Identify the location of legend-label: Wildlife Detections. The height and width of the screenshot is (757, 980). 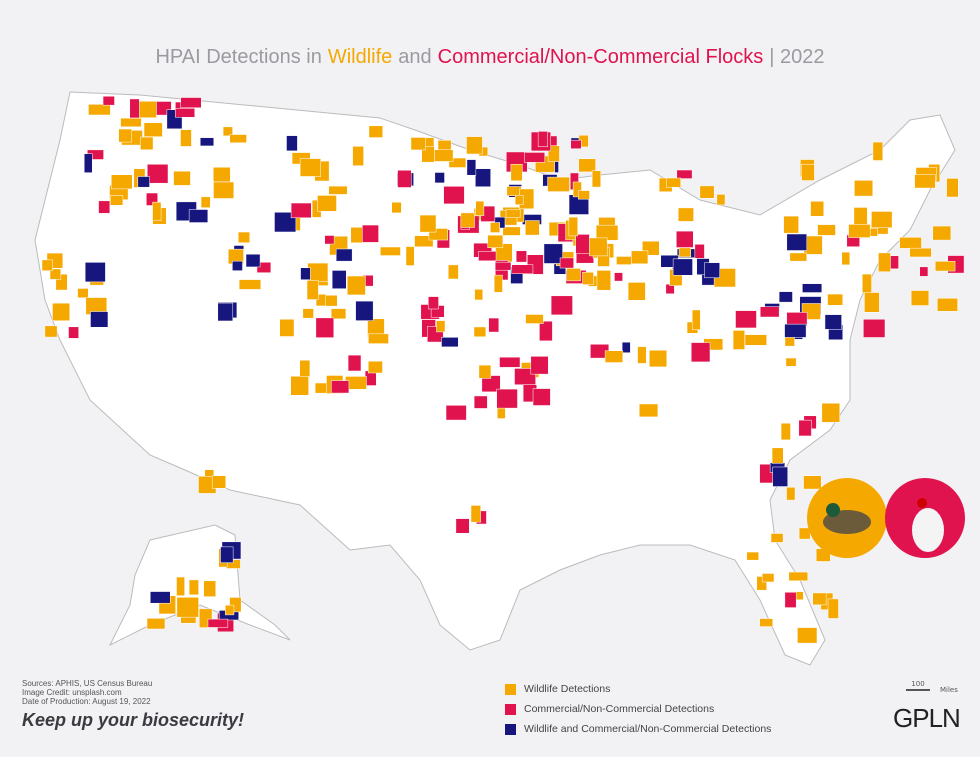
(567, 689).